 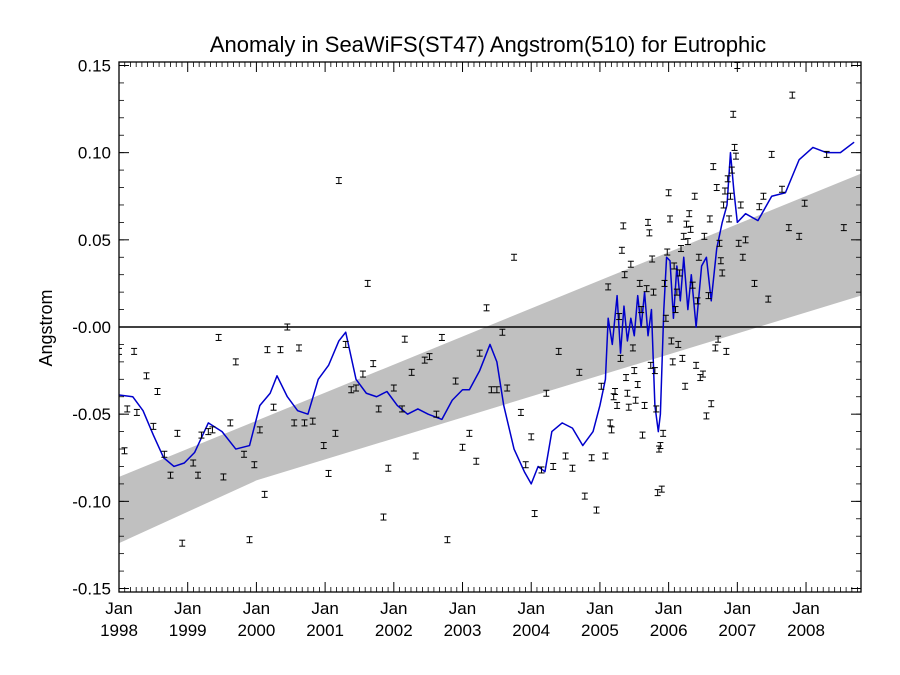 What do you see at coordinates (91, 501) in the screenshot?
I see `y-tick-label: -0.10` at bounding box center [91, 501].